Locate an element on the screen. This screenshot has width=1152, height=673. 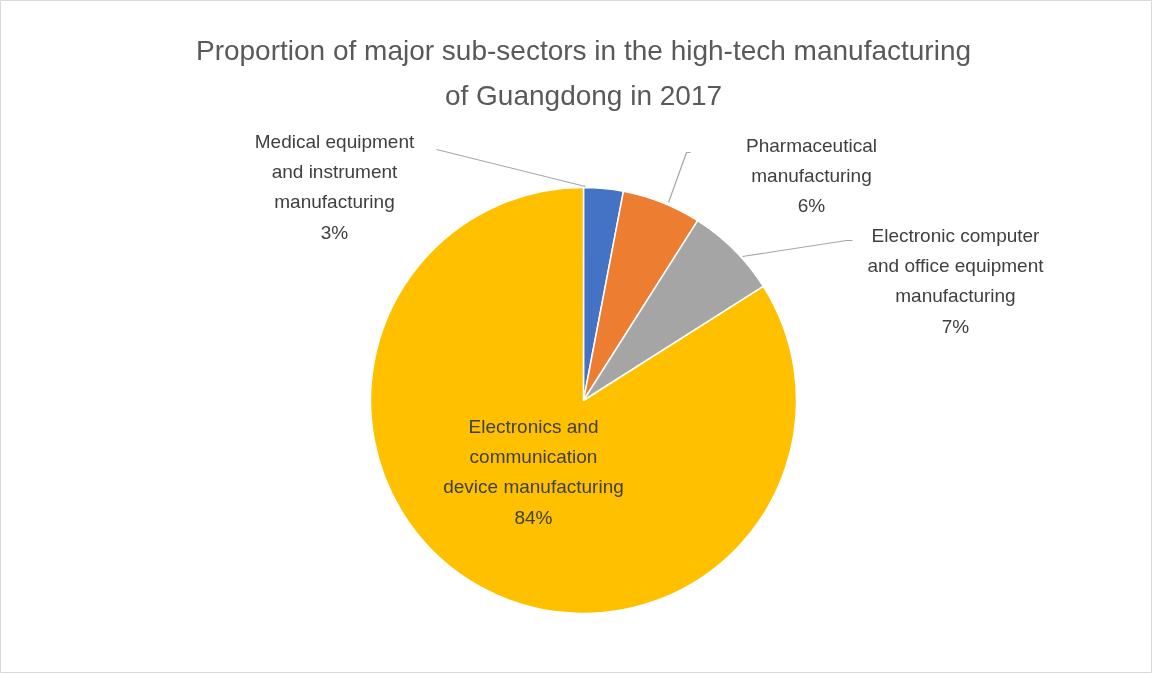
slice-label: Electronic computer and office equipment manufacturing is located at coordinates (956, 265).